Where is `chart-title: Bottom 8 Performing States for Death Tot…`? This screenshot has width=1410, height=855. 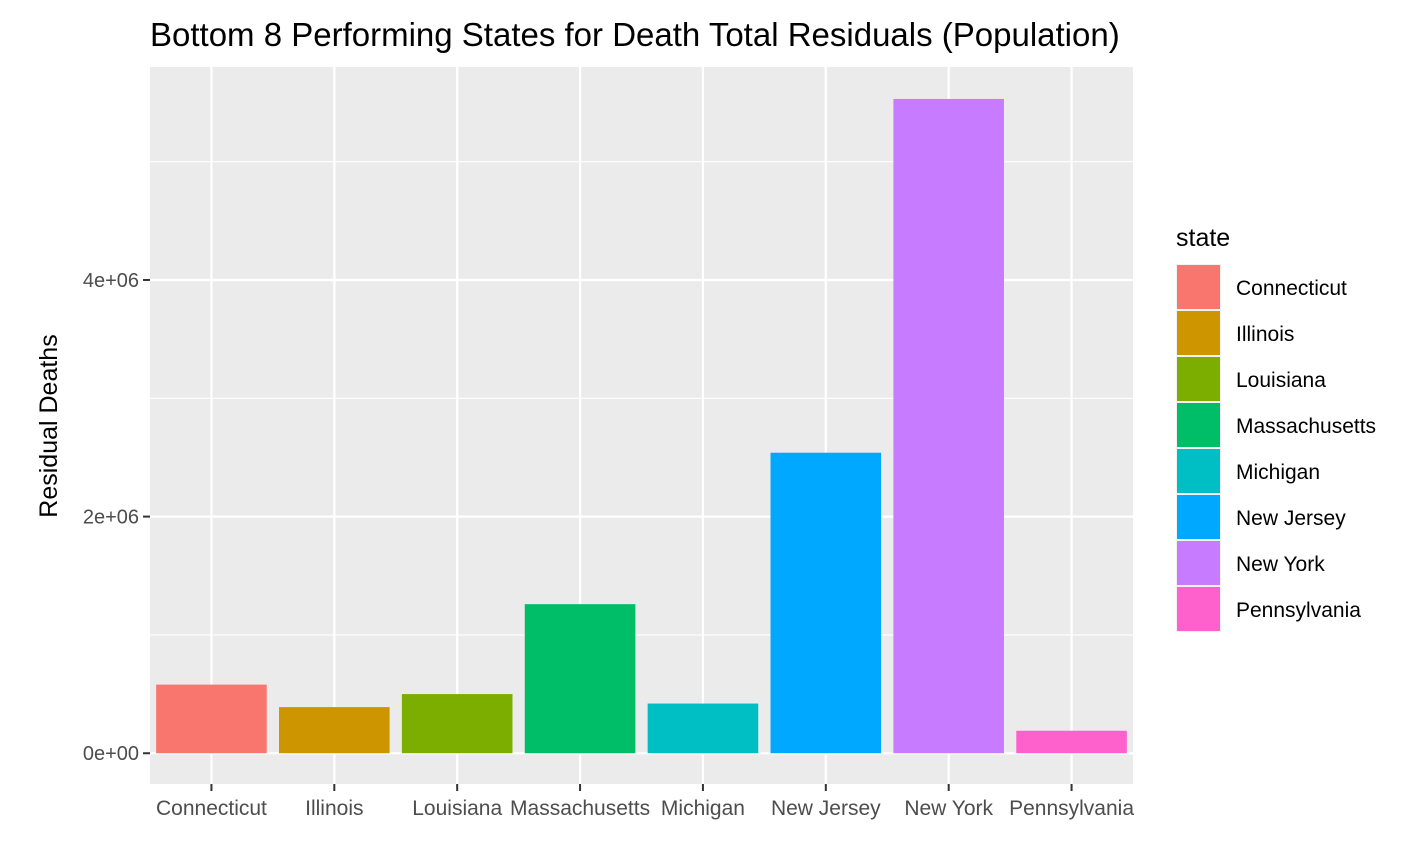 chart-title: Bottom 8 Performing States for Death Tot… is located at coordinates (635, 34).